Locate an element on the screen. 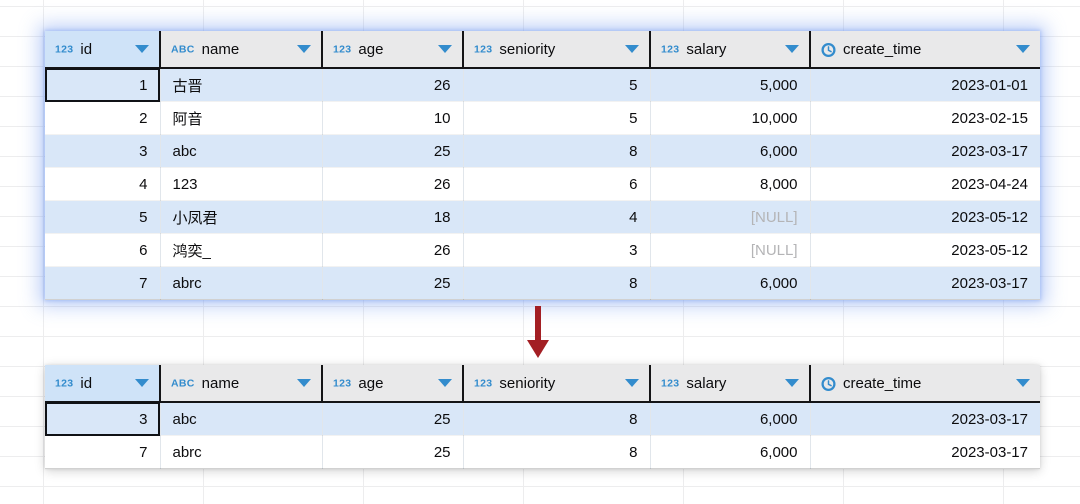  cell-age: 18 is located at coordinates (393, 217).